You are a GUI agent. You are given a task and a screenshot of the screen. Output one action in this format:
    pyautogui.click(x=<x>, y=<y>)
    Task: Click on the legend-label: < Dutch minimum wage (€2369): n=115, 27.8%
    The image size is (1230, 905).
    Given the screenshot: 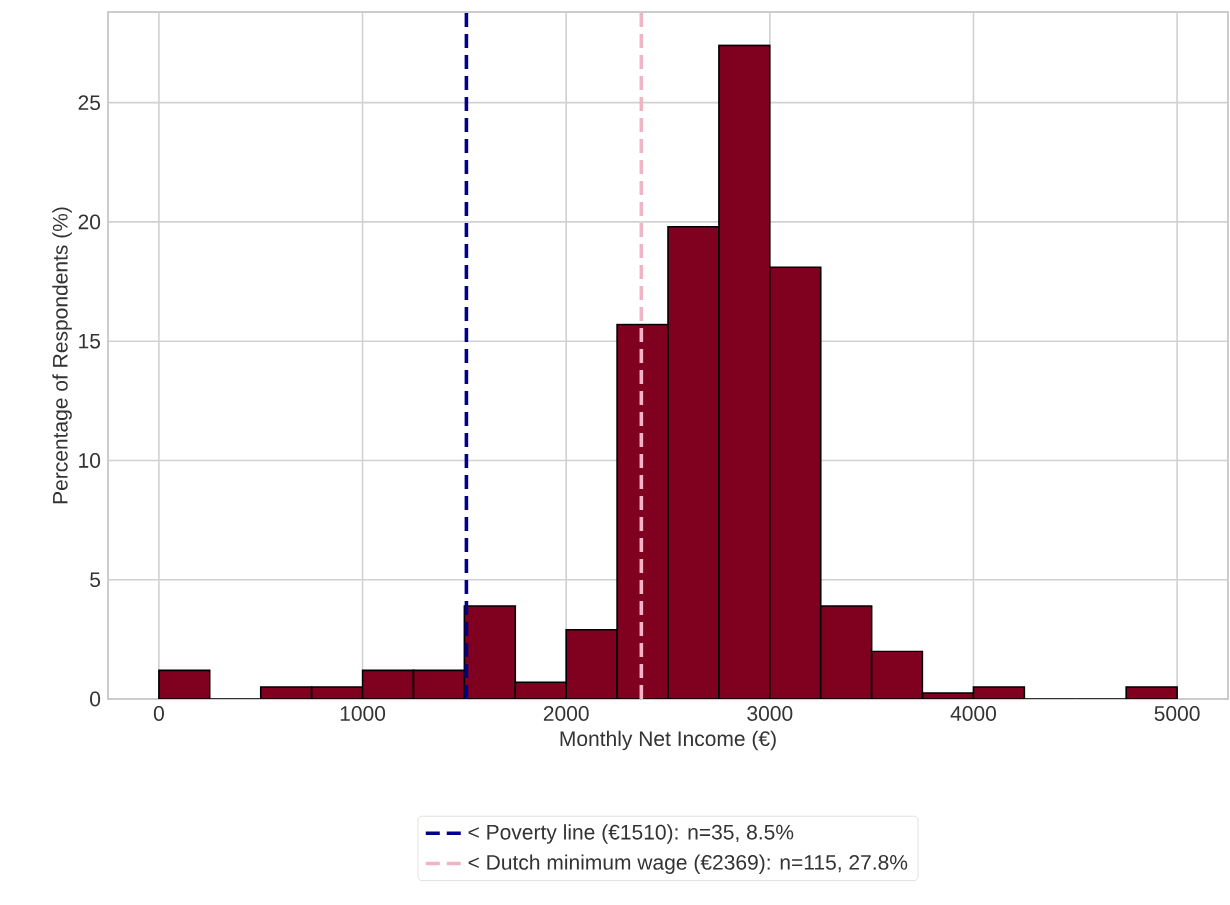 What is the action you would take?
    pyautogui.click(x=688, y=864)
    